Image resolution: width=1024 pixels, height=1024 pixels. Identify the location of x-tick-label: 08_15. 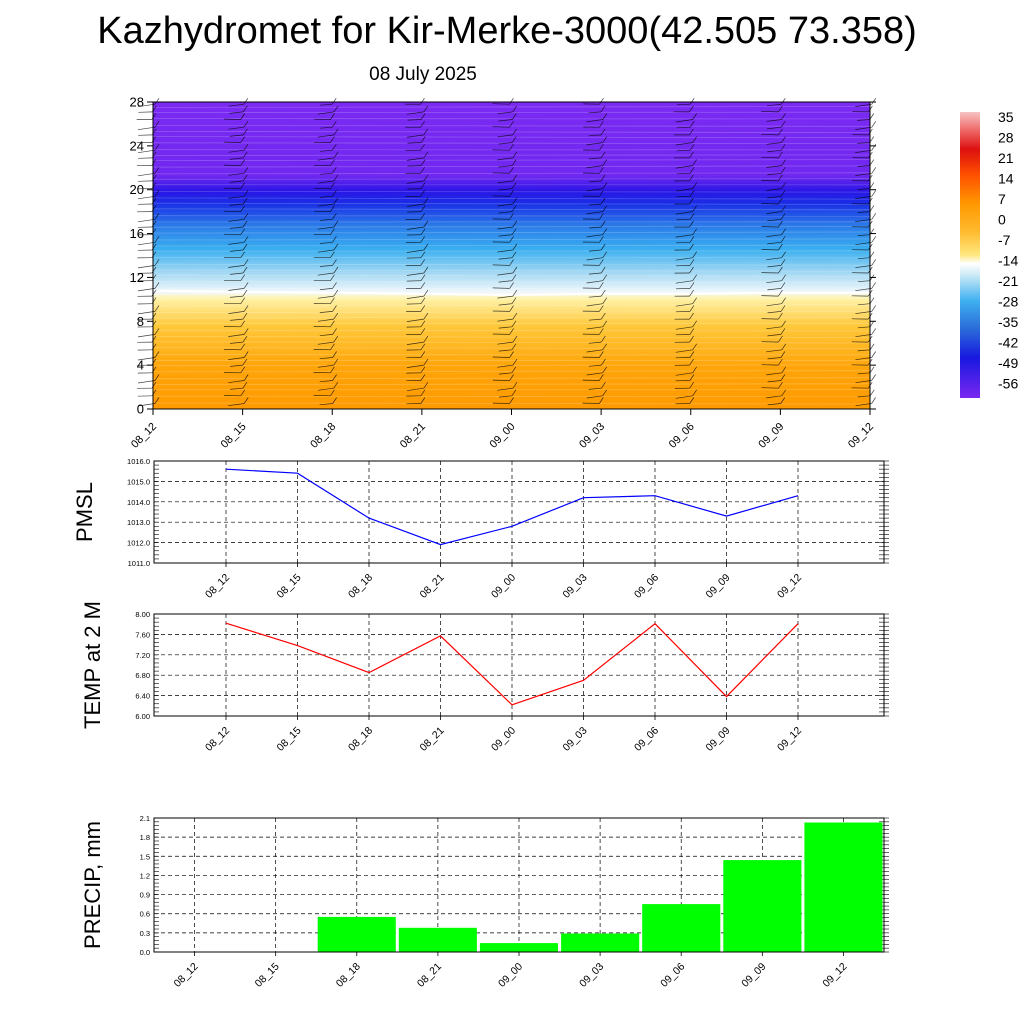
(288, 739).